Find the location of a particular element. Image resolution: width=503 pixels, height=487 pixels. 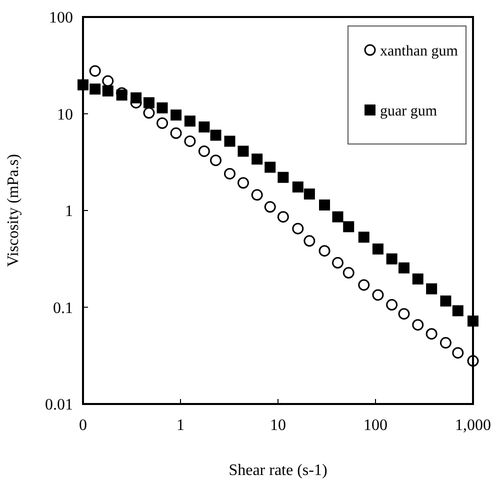

x-tick-label: 1,000 is located at coordinates (473, 425).